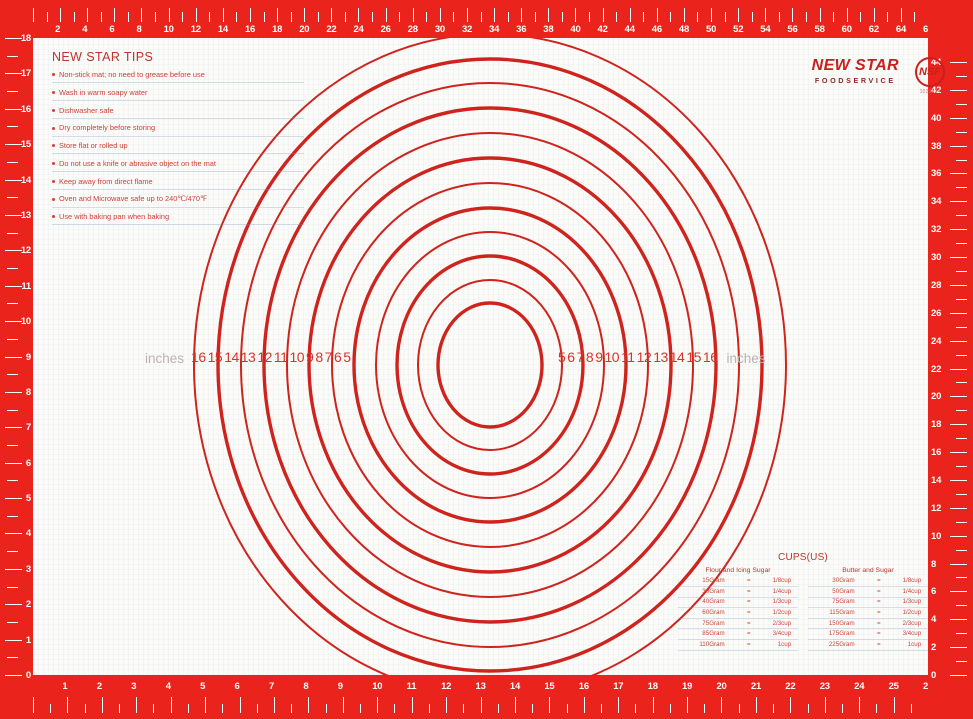  What do you see at coordinates (103, 57) in the screenshot?
I see `tips-title: NEW STAR TIPS` at bounding box center [103, 57].